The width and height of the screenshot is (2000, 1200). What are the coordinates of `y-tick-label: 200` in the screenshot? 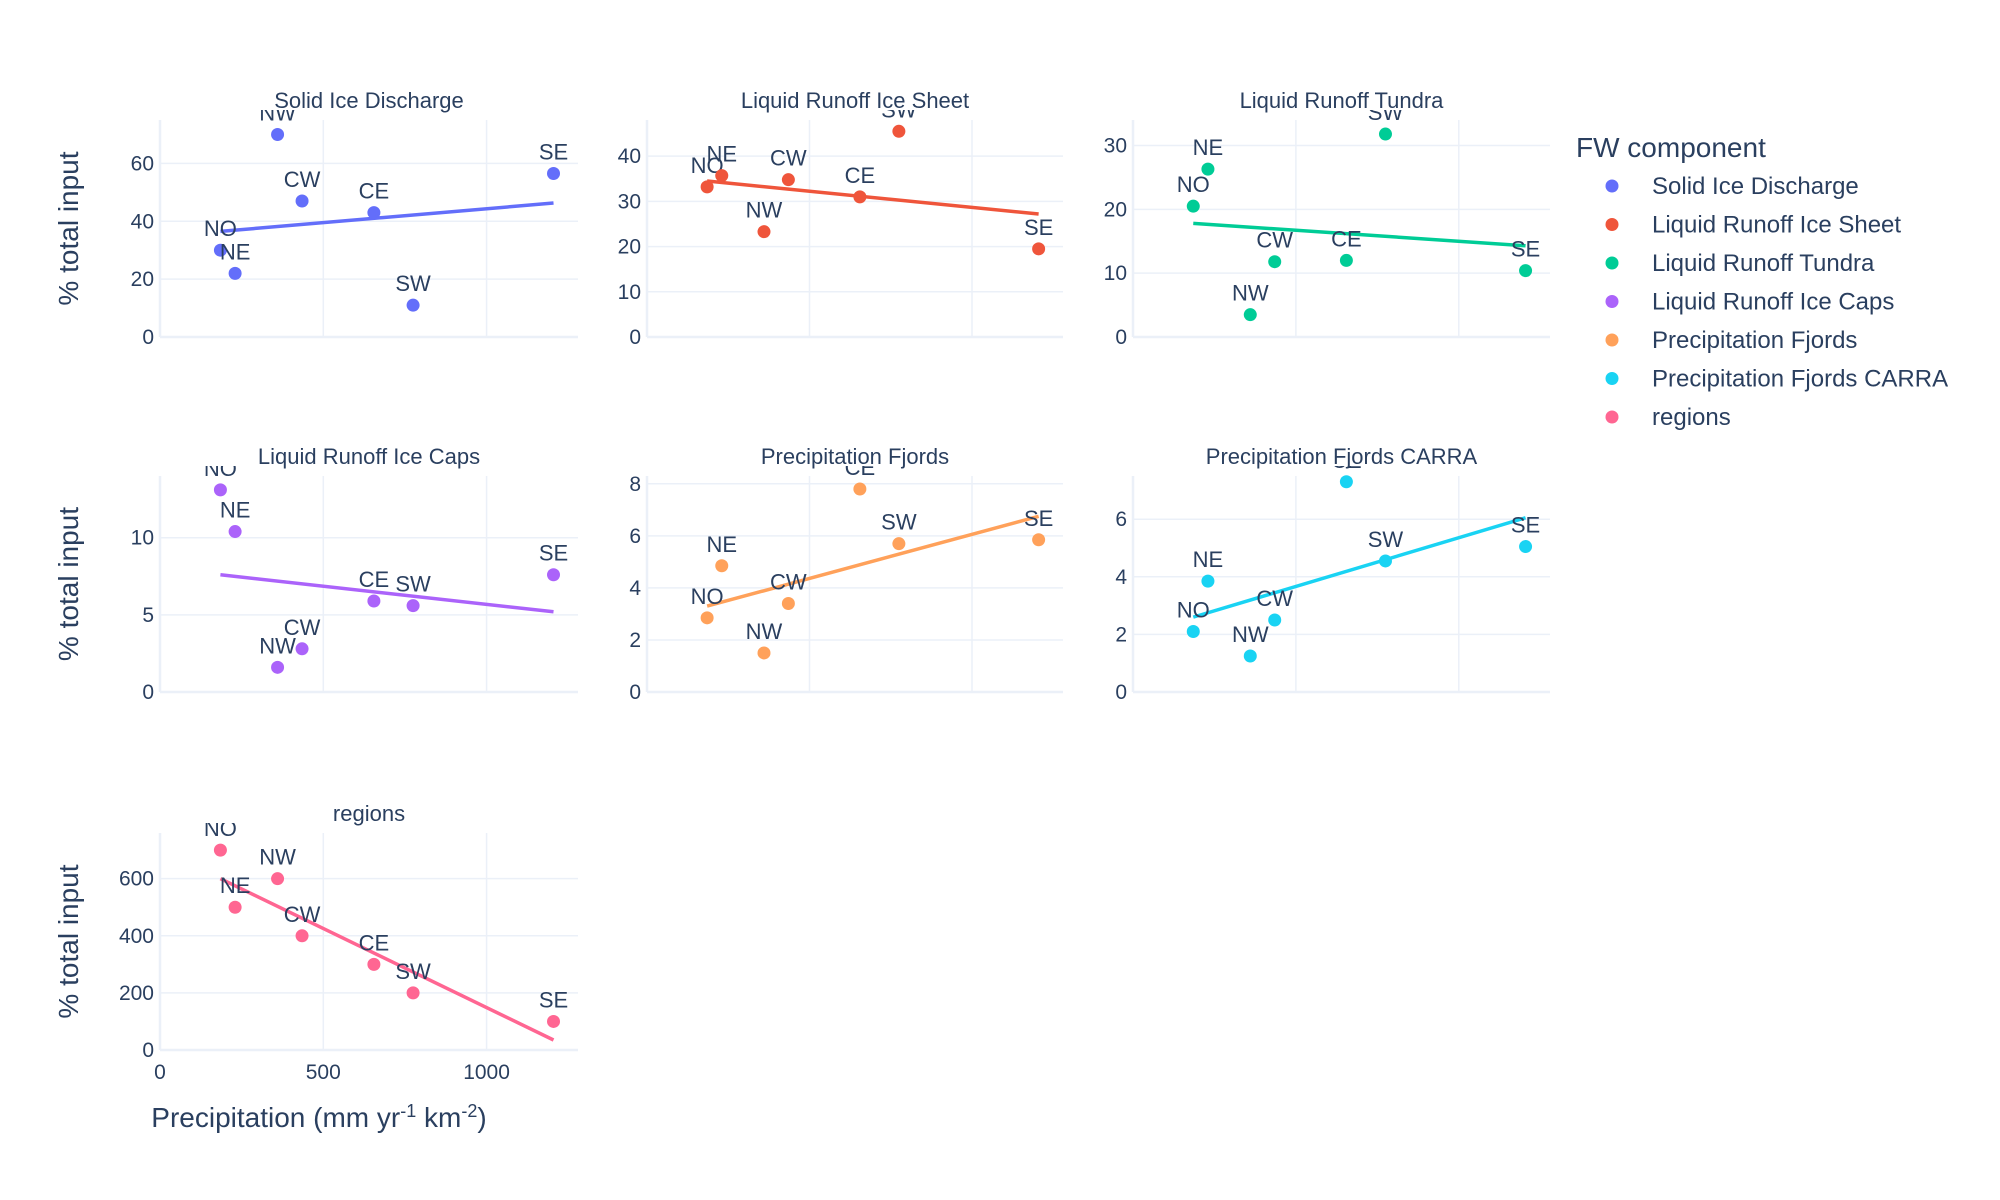 It's located at (136, 993).